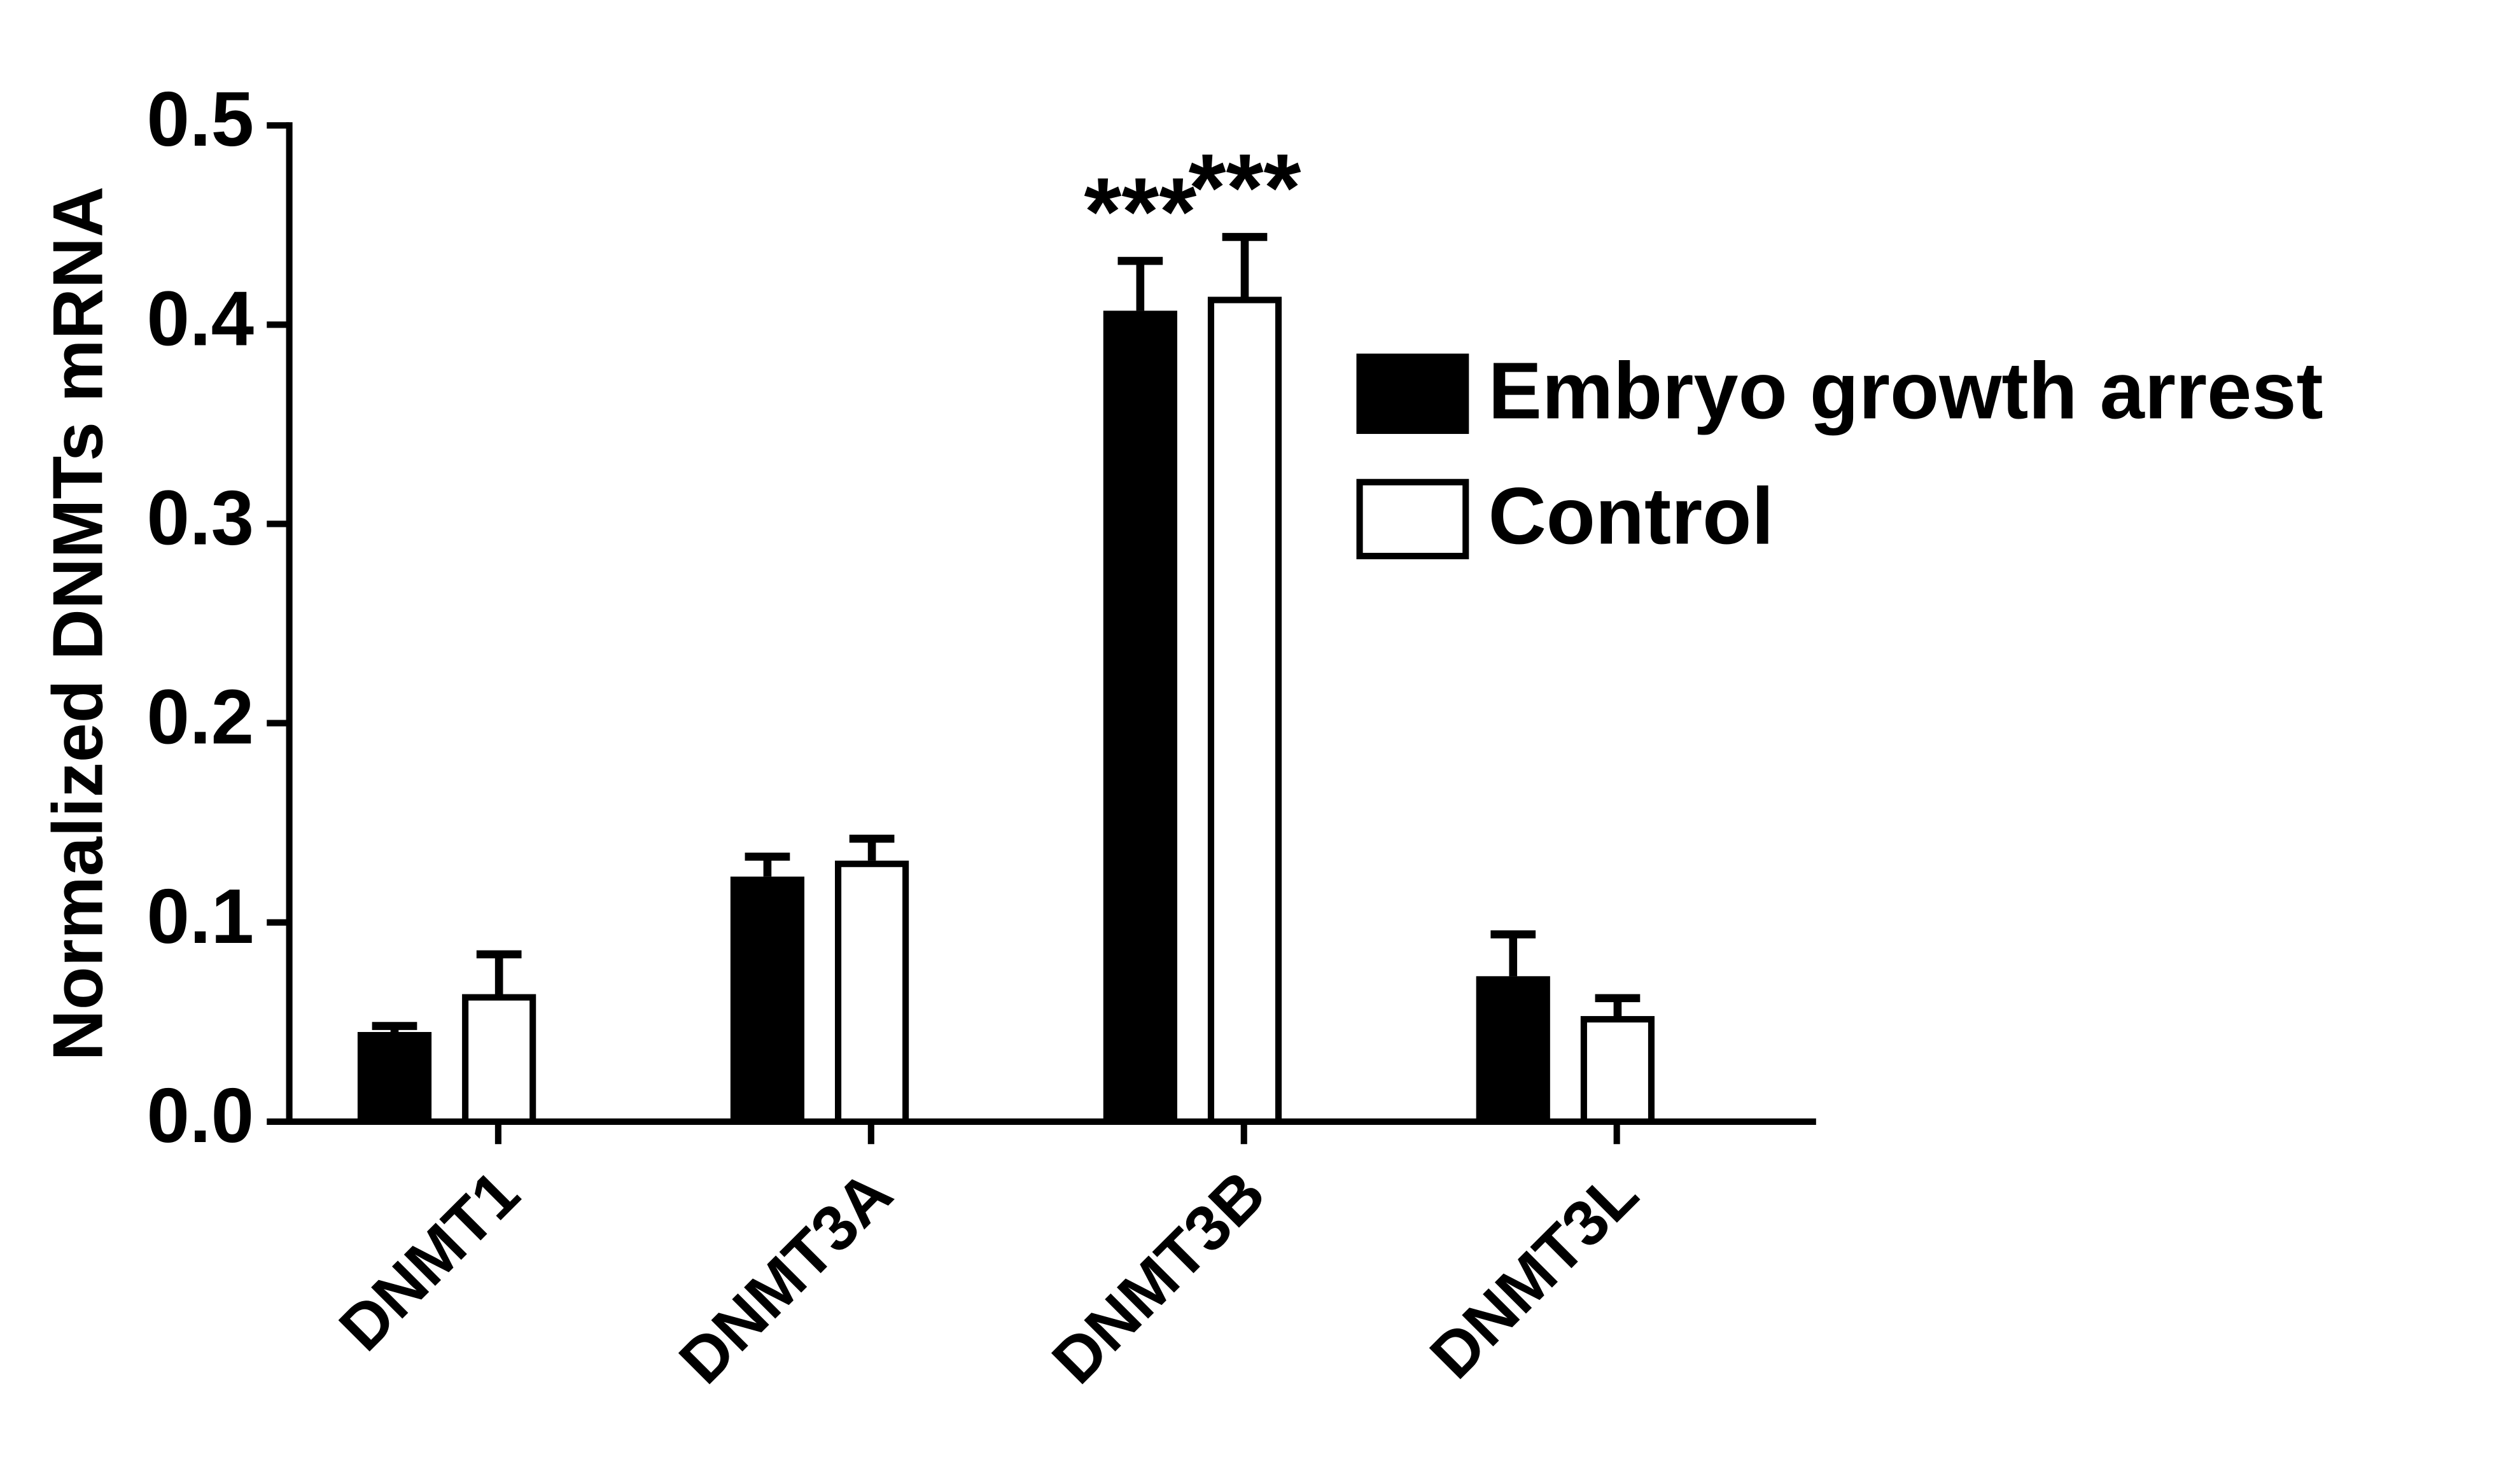 This screenshot has width=2520, height=1464. What do you see at coordinates (1905, 390) in the screenshot?
I see `legend-label: Embryo growth arrest` at bounding box center [1905, 390].